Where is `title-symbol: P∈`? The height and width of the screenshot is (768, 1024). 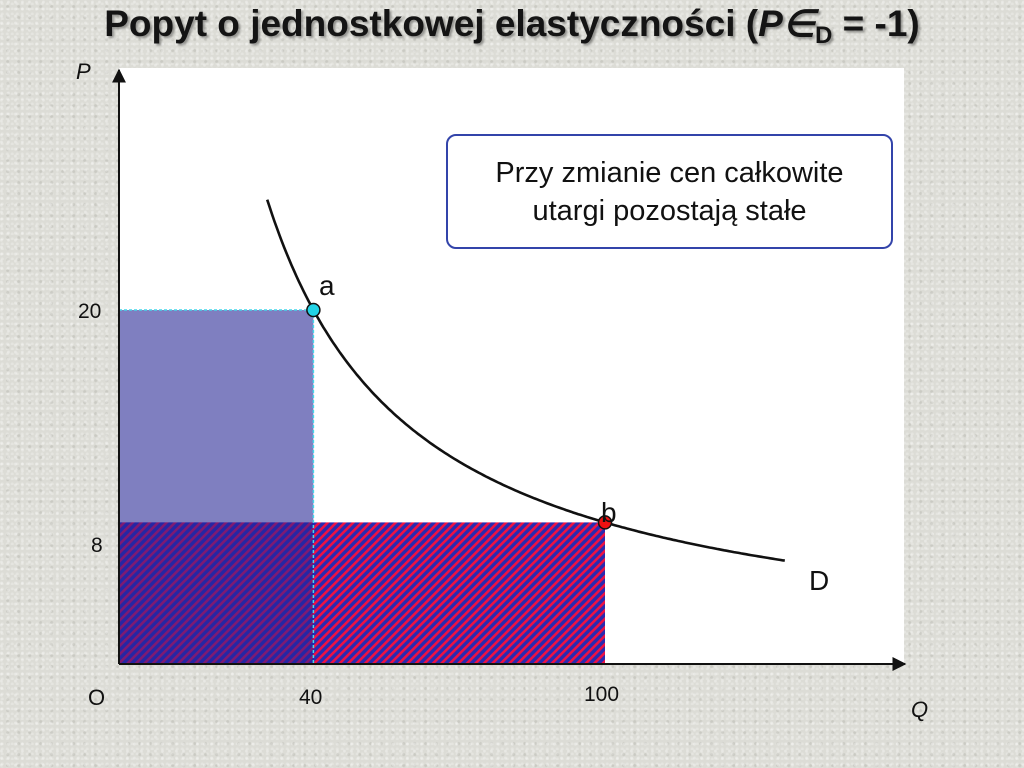
title-symbol: P∈ is located at coordinates (786, 23).